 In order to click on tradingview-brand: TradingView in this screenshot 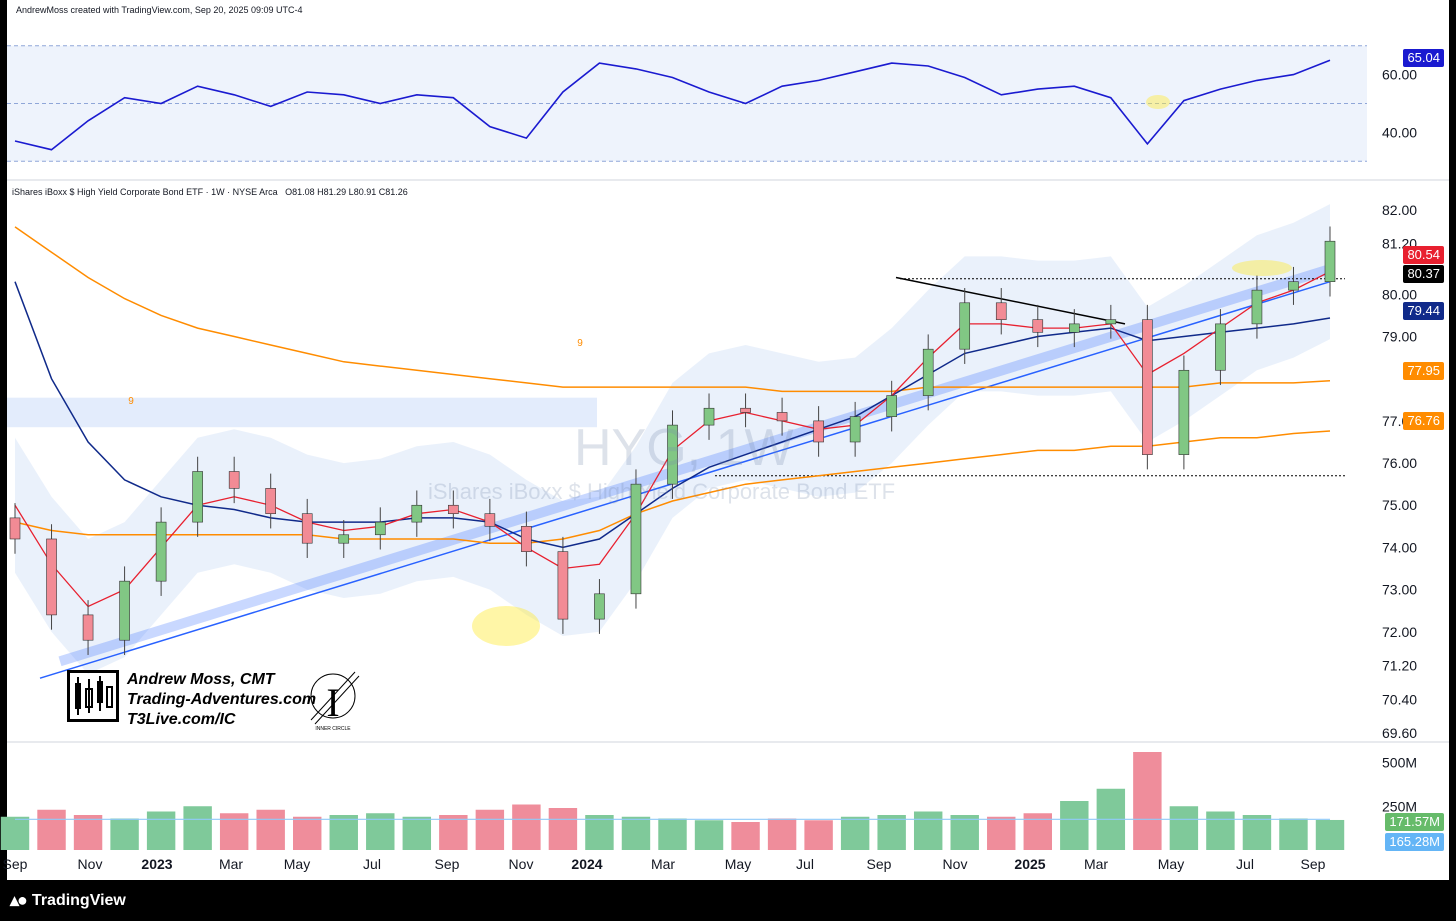, I will do `click(78, 900)`.